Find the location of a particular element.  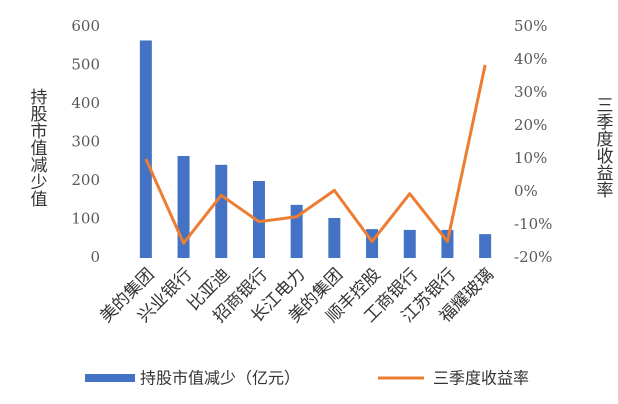

y2-tick-label: 0% is located at coordinates (526, 191).